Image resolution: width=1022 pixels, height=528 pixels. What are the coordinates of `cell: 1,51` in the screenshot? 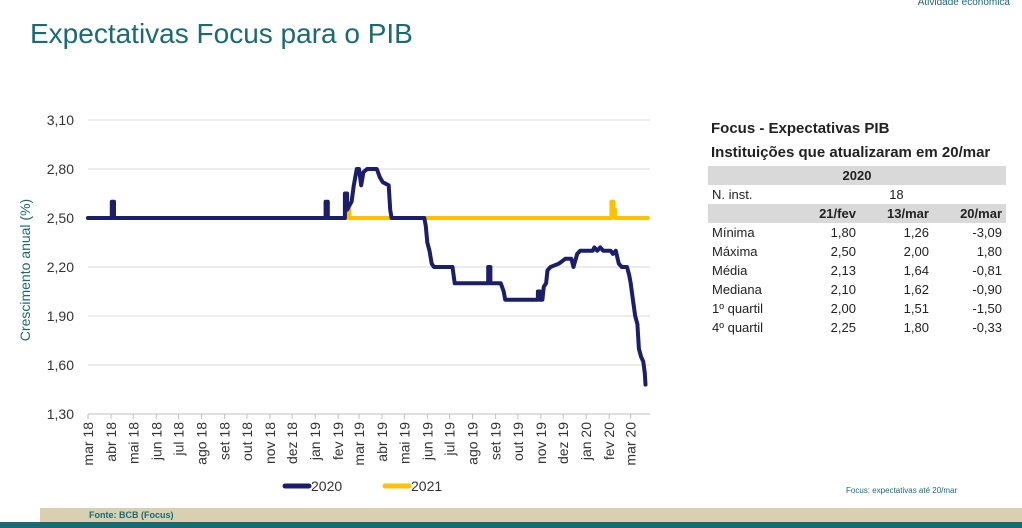 It's located at (916, 308).